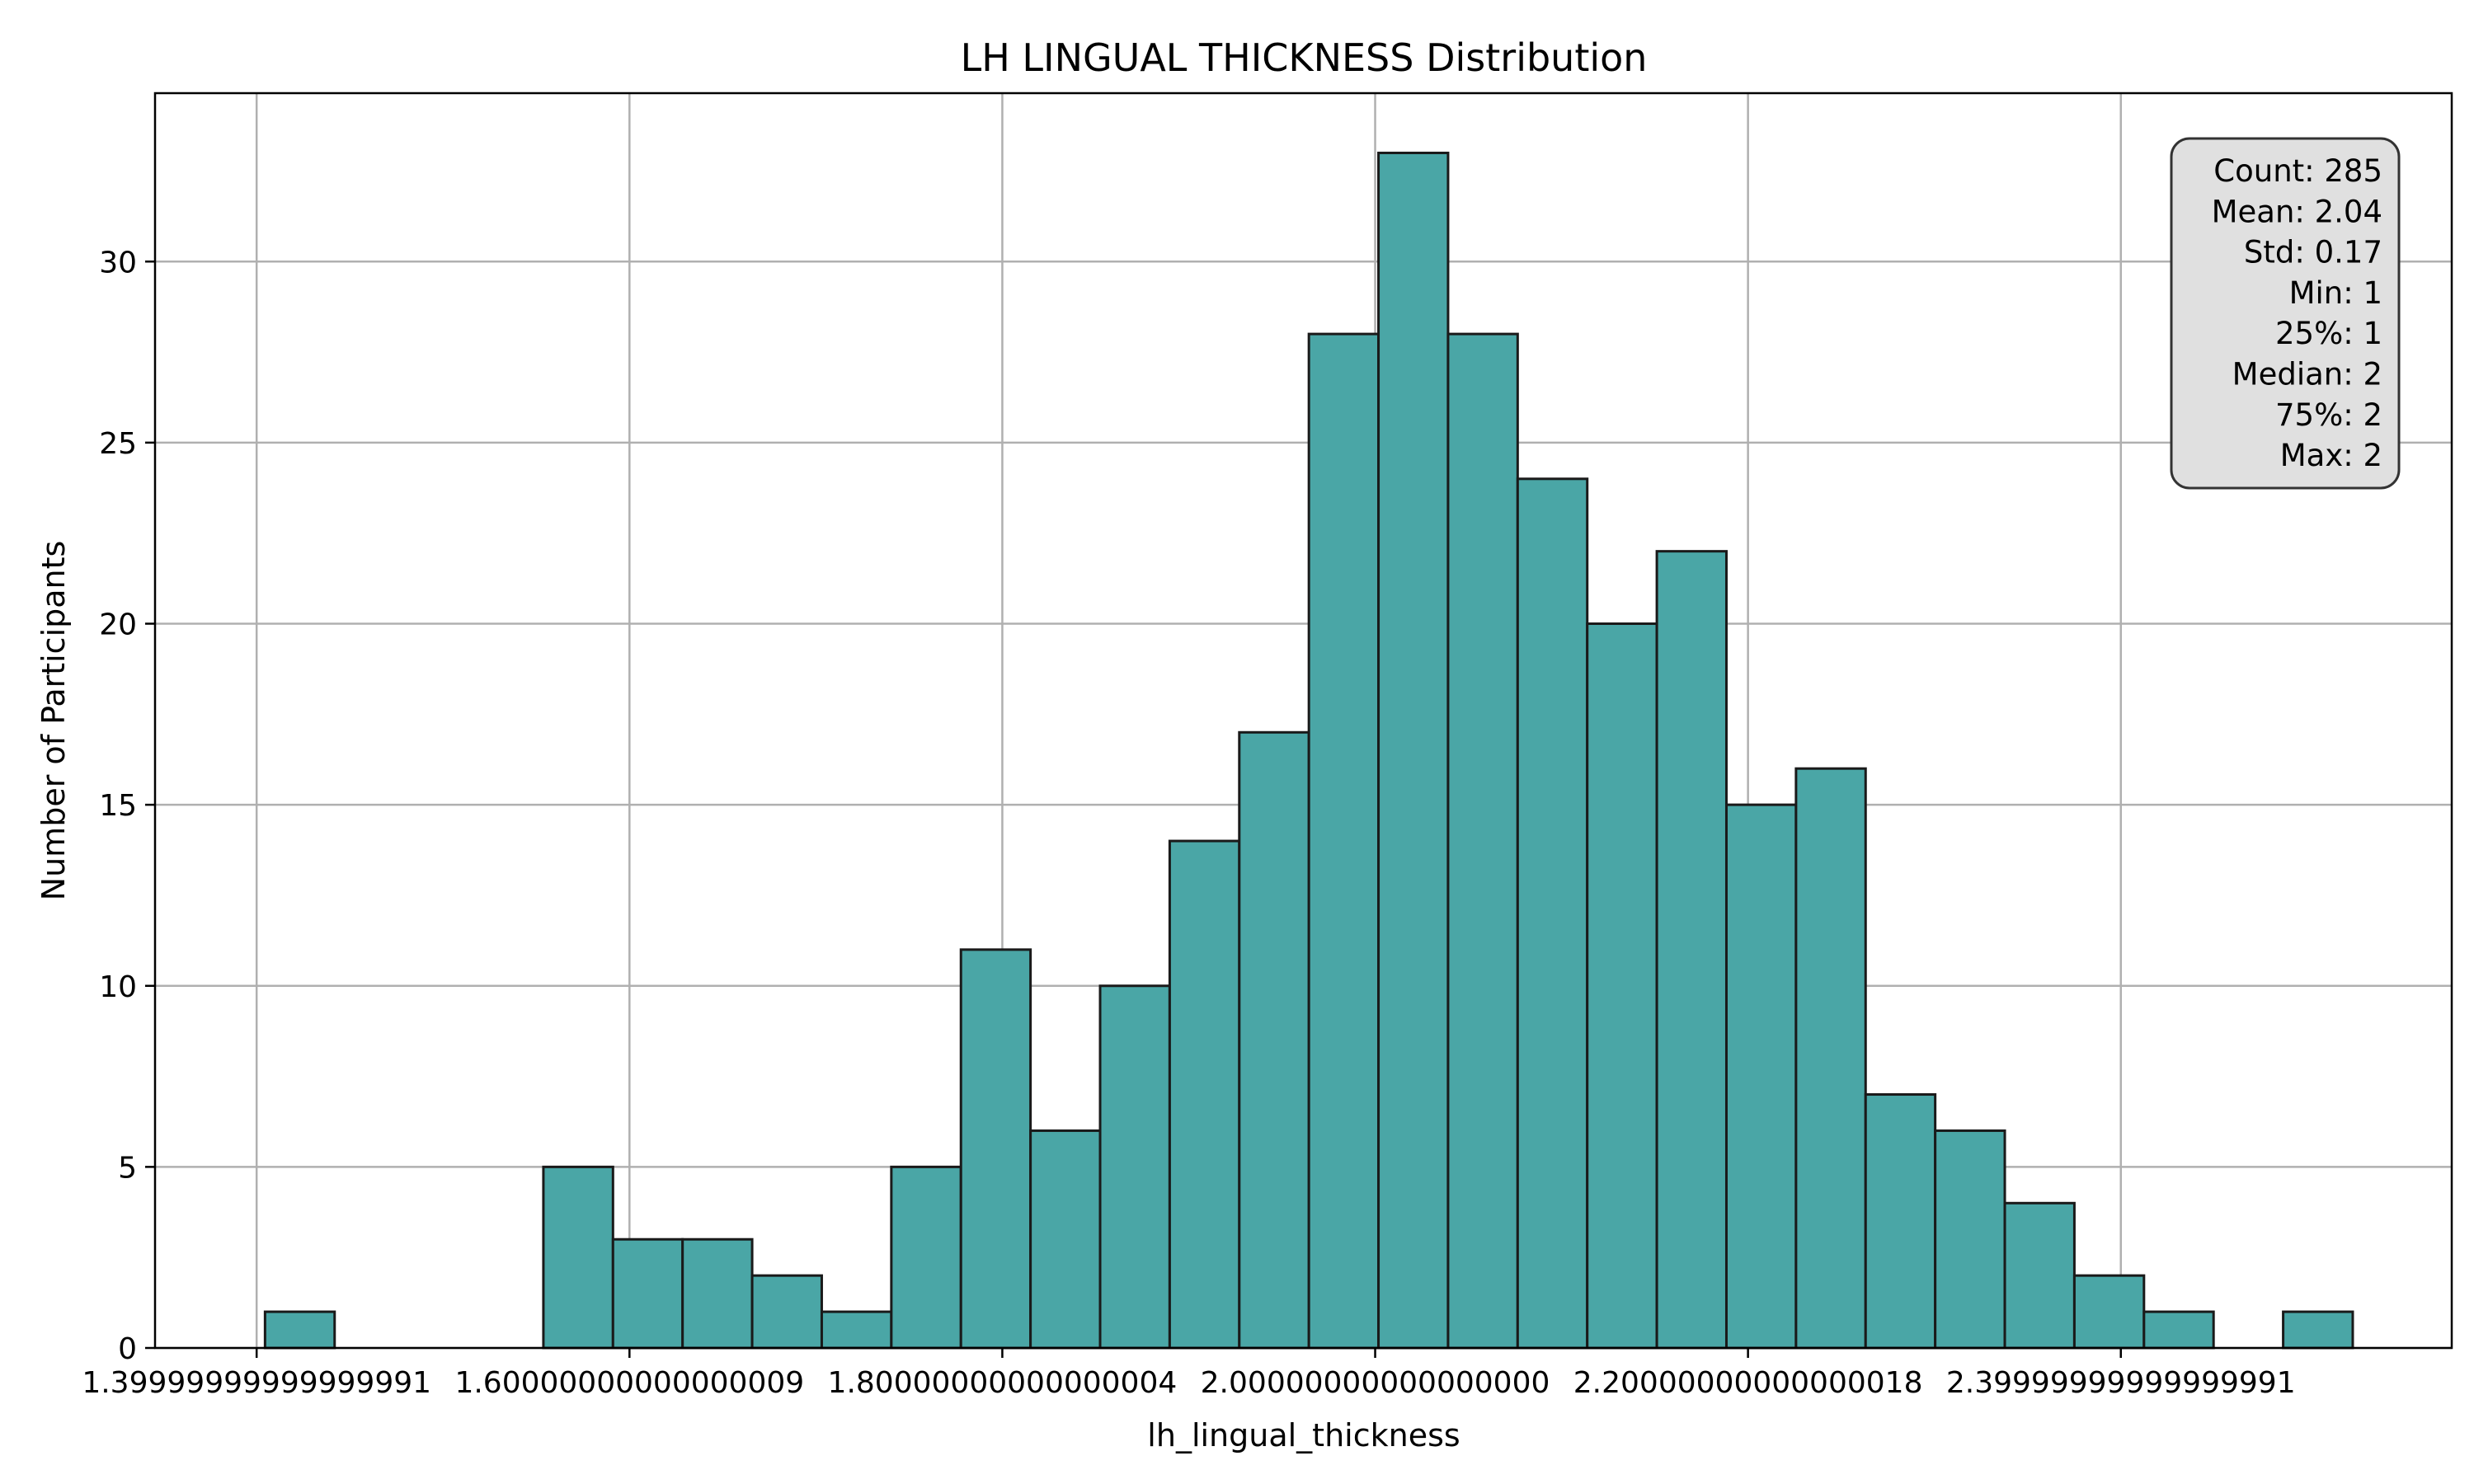 This screenshot has width=2474, height=1484. I want to click on statistics-line: Max: 2, so click(2331, 455).